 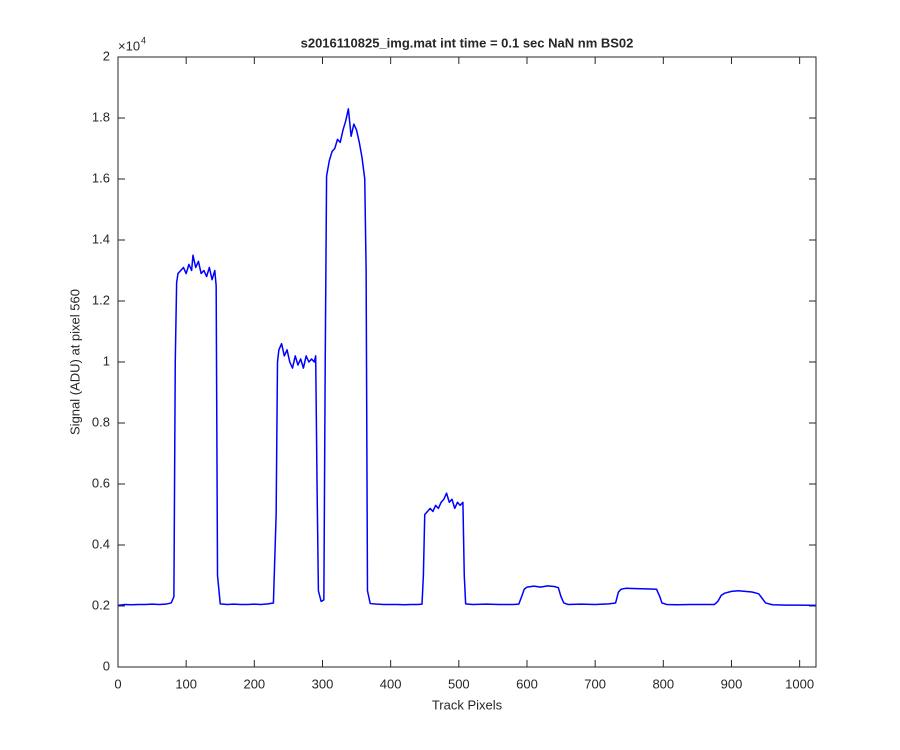 I want to click on x-tick-label: 1000, so click(x=799, y=683).